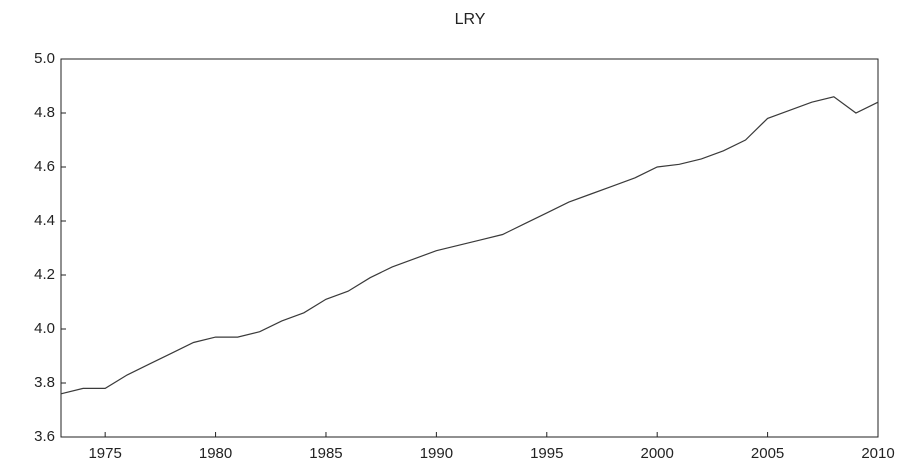 The image size is (906, 470). I want to click on x-tick-label: 2010, so click(877, 453).